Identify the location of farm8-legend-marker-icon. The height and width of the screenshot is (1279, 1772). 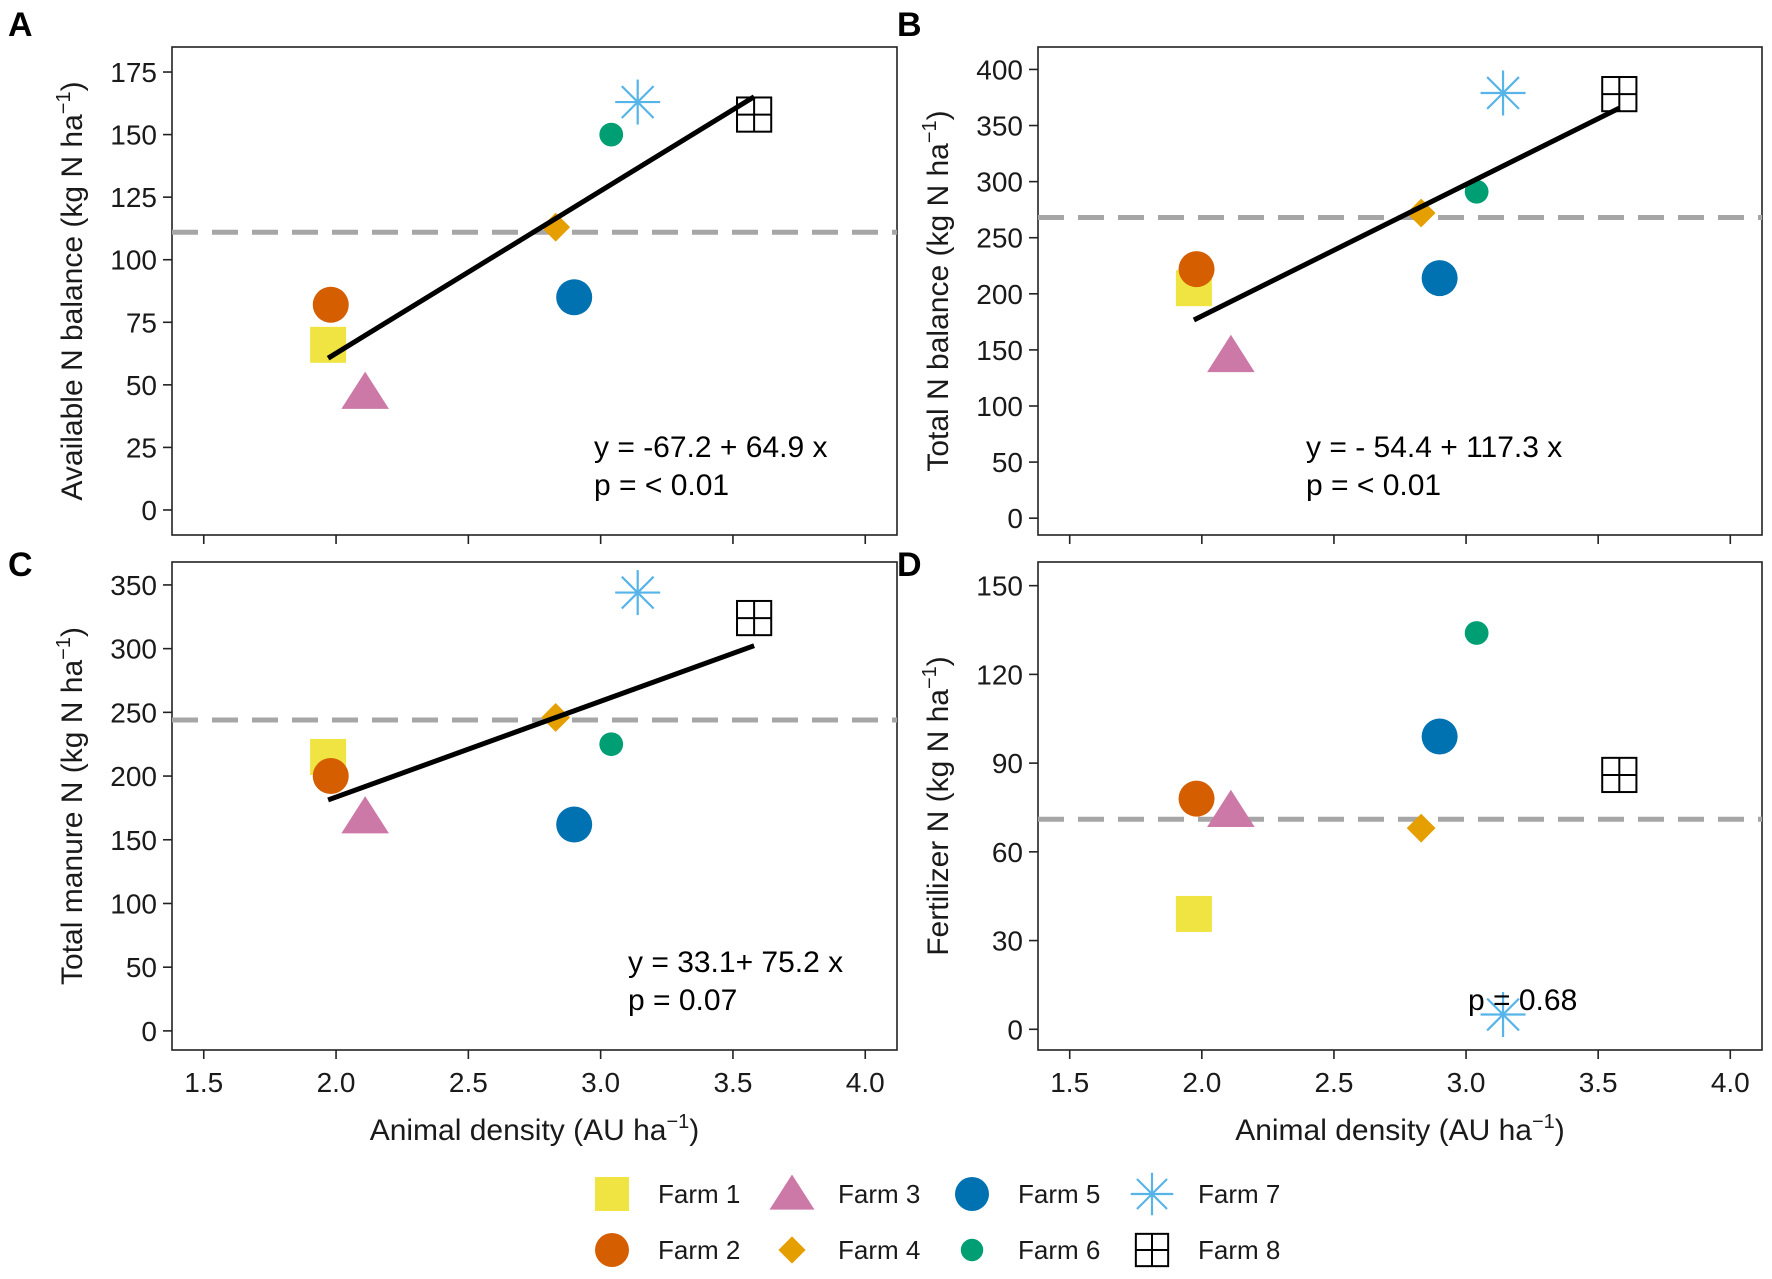
(1152, 1250).